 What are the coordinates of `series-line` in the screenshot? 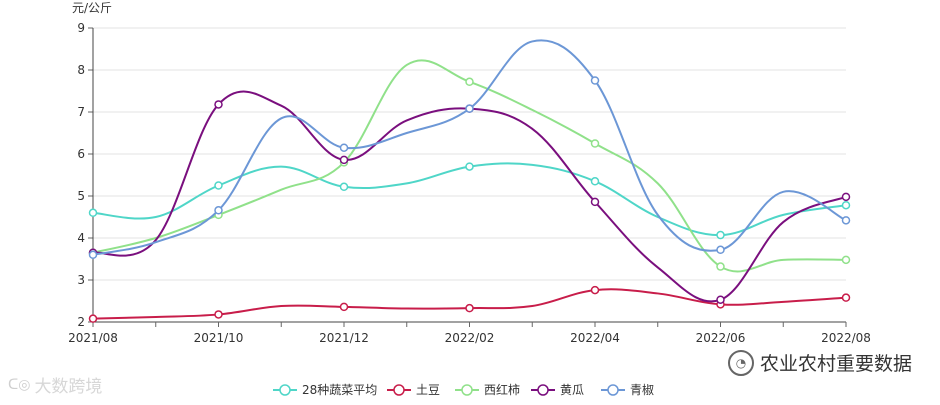 It's located at (469, 199).